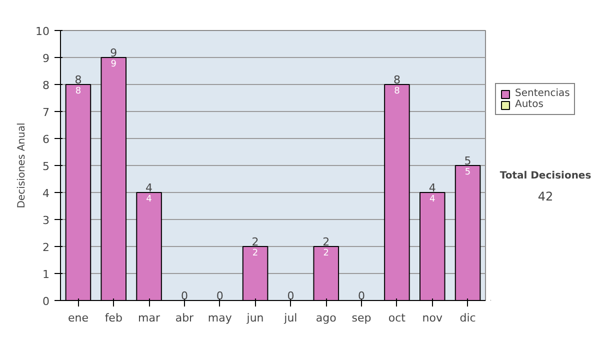  I want to click on y-tick-label: 1, so click(46, 274).